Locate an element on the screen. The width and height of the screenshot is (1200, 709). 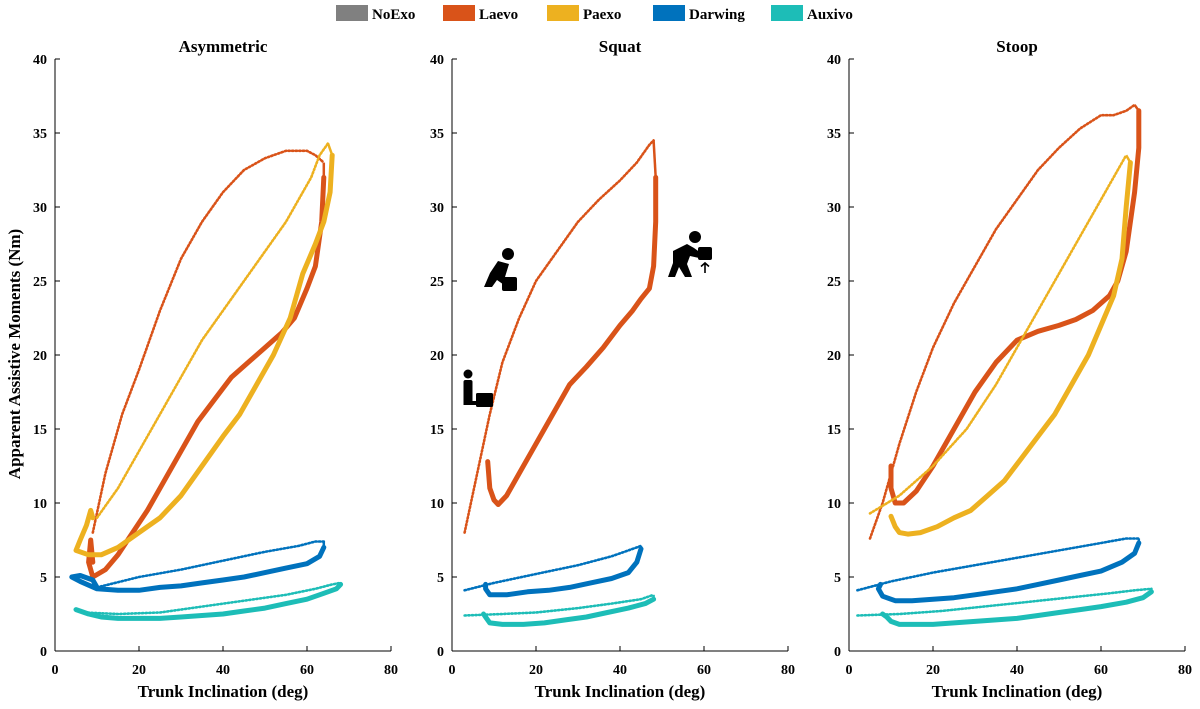
series-paexo-stoop-lifting is located at coordinates (1010, 348).